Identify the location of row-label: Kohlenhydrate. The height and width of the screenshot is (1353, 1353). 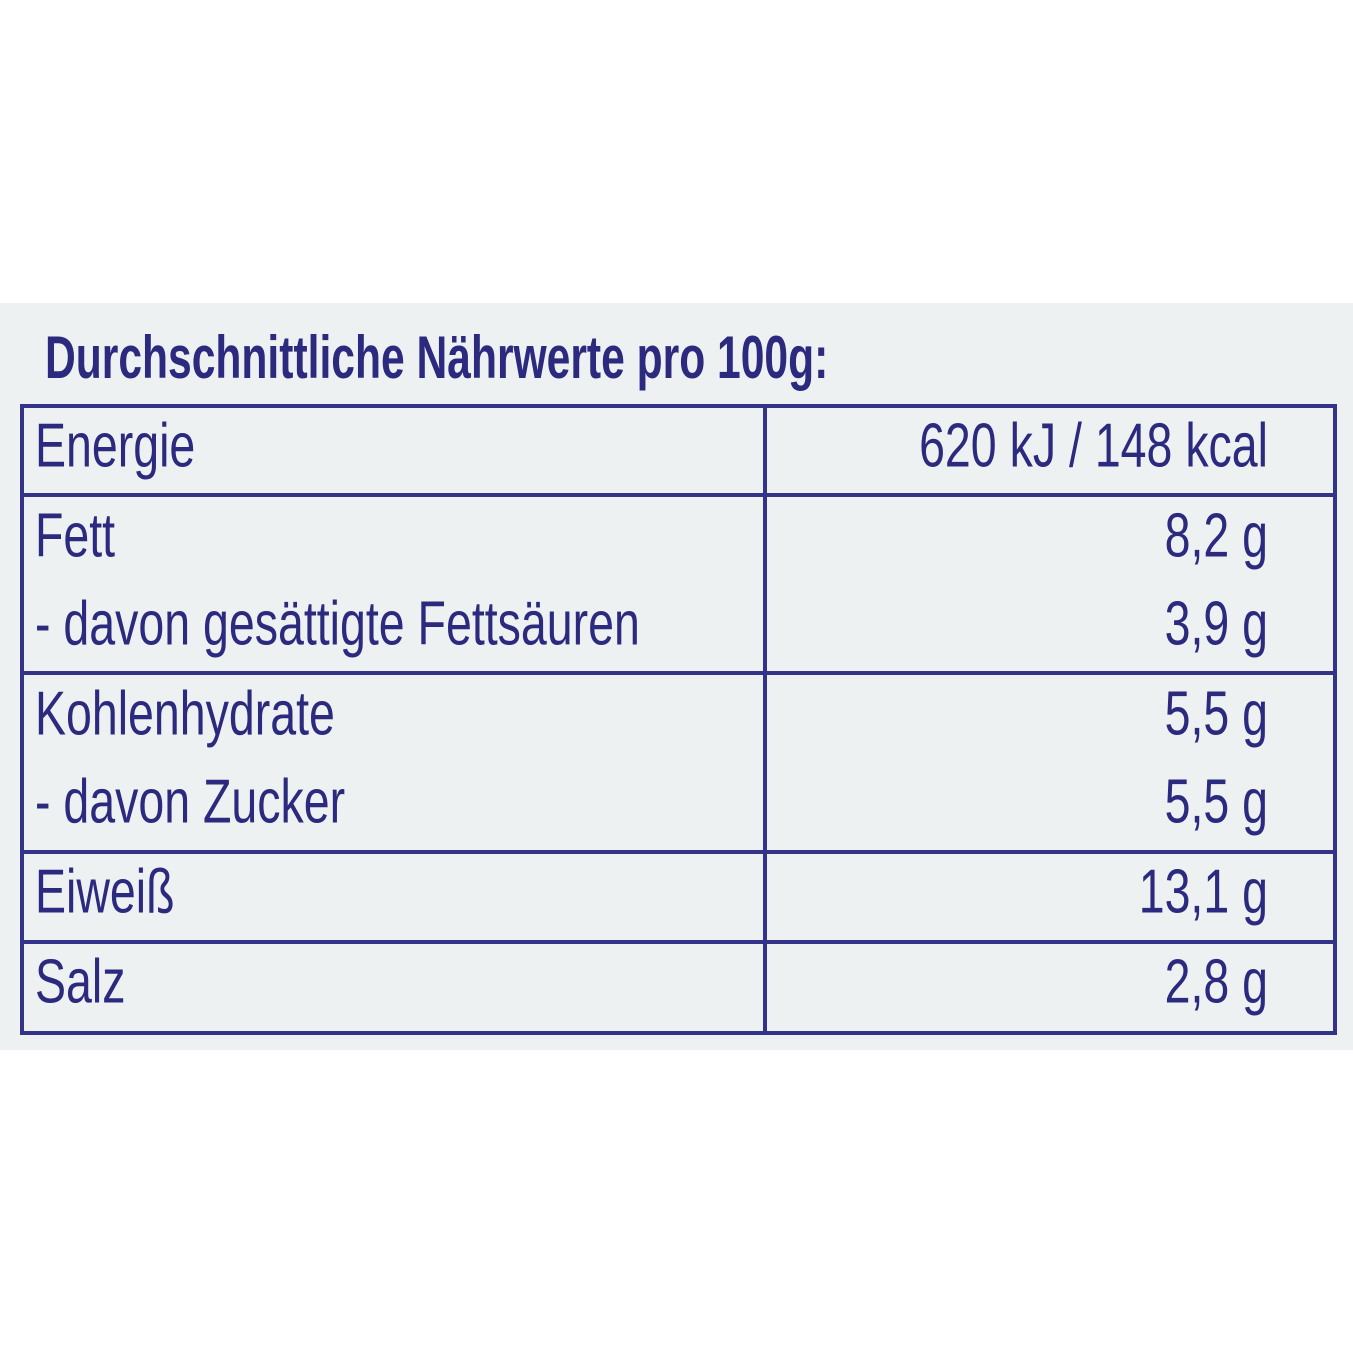
(185, 713).